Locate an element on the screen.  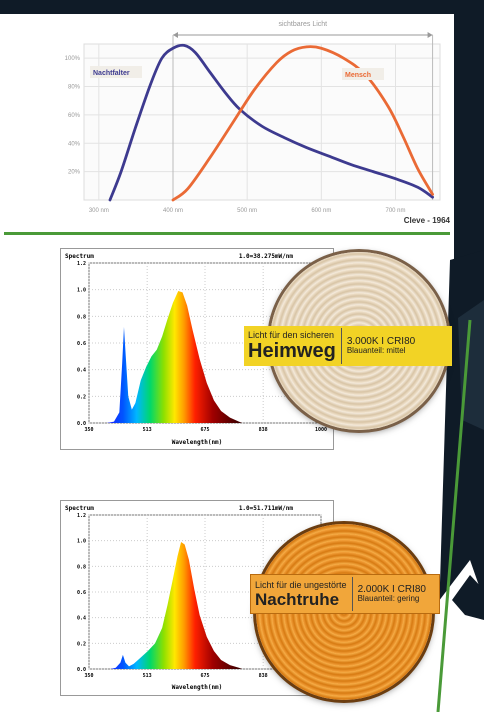
spectrum-unit: 1.0=38.275mW/nm is located at coordinates (265, 256).